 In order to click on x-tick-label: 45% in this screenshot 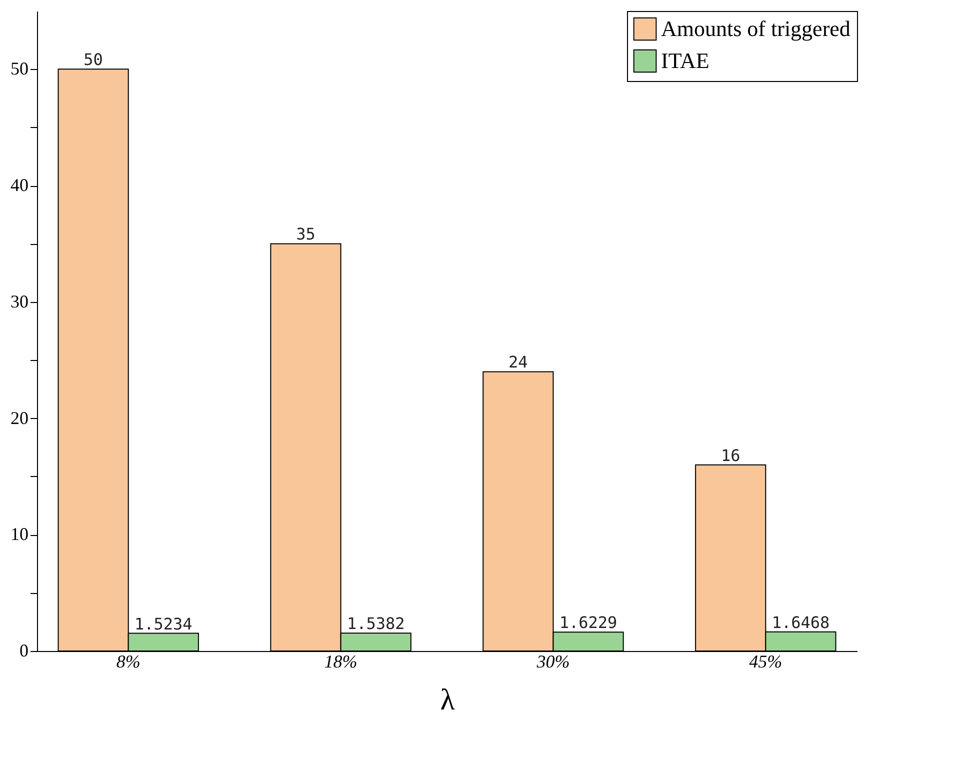, I will do `click(765, 662)`.